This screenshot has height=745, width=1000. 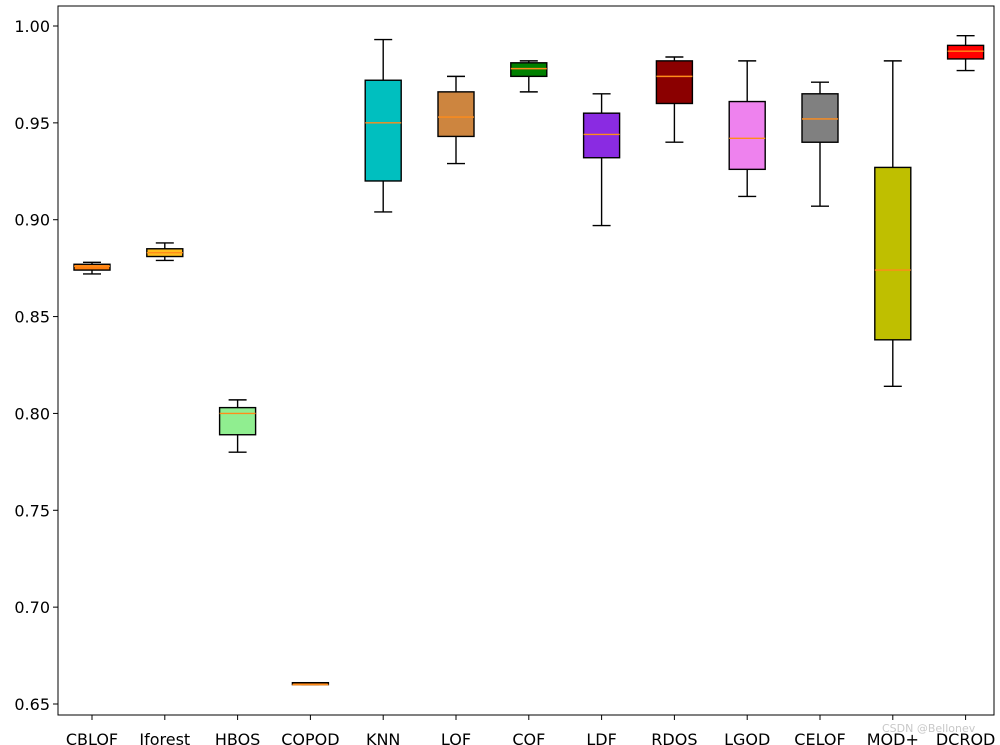 What do you see at coordinates (32, 704) in the screenshot?
I see `y-tick-label: 0.65` at bounding box center [32, 704].